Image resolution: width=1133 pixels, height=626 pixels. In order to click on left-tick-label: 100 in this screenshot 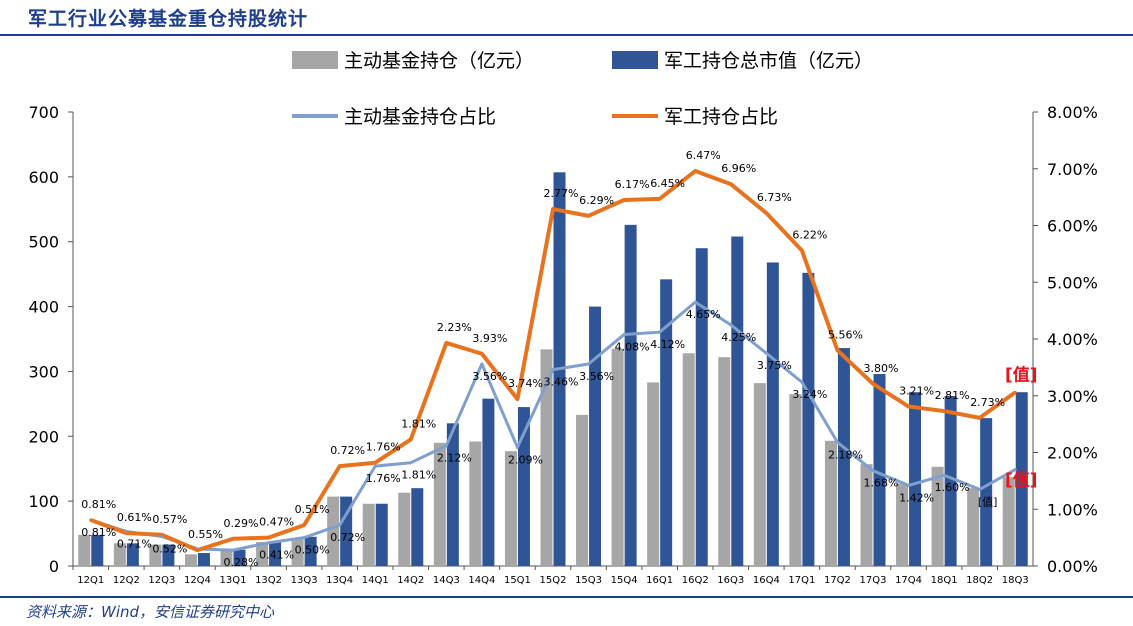, I will do `click(43, 501)`.